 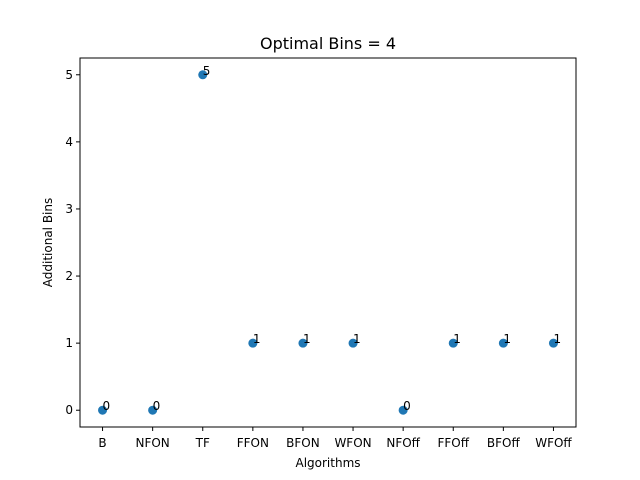 I want to click on data-label: 5, so click(x=207, y=71).